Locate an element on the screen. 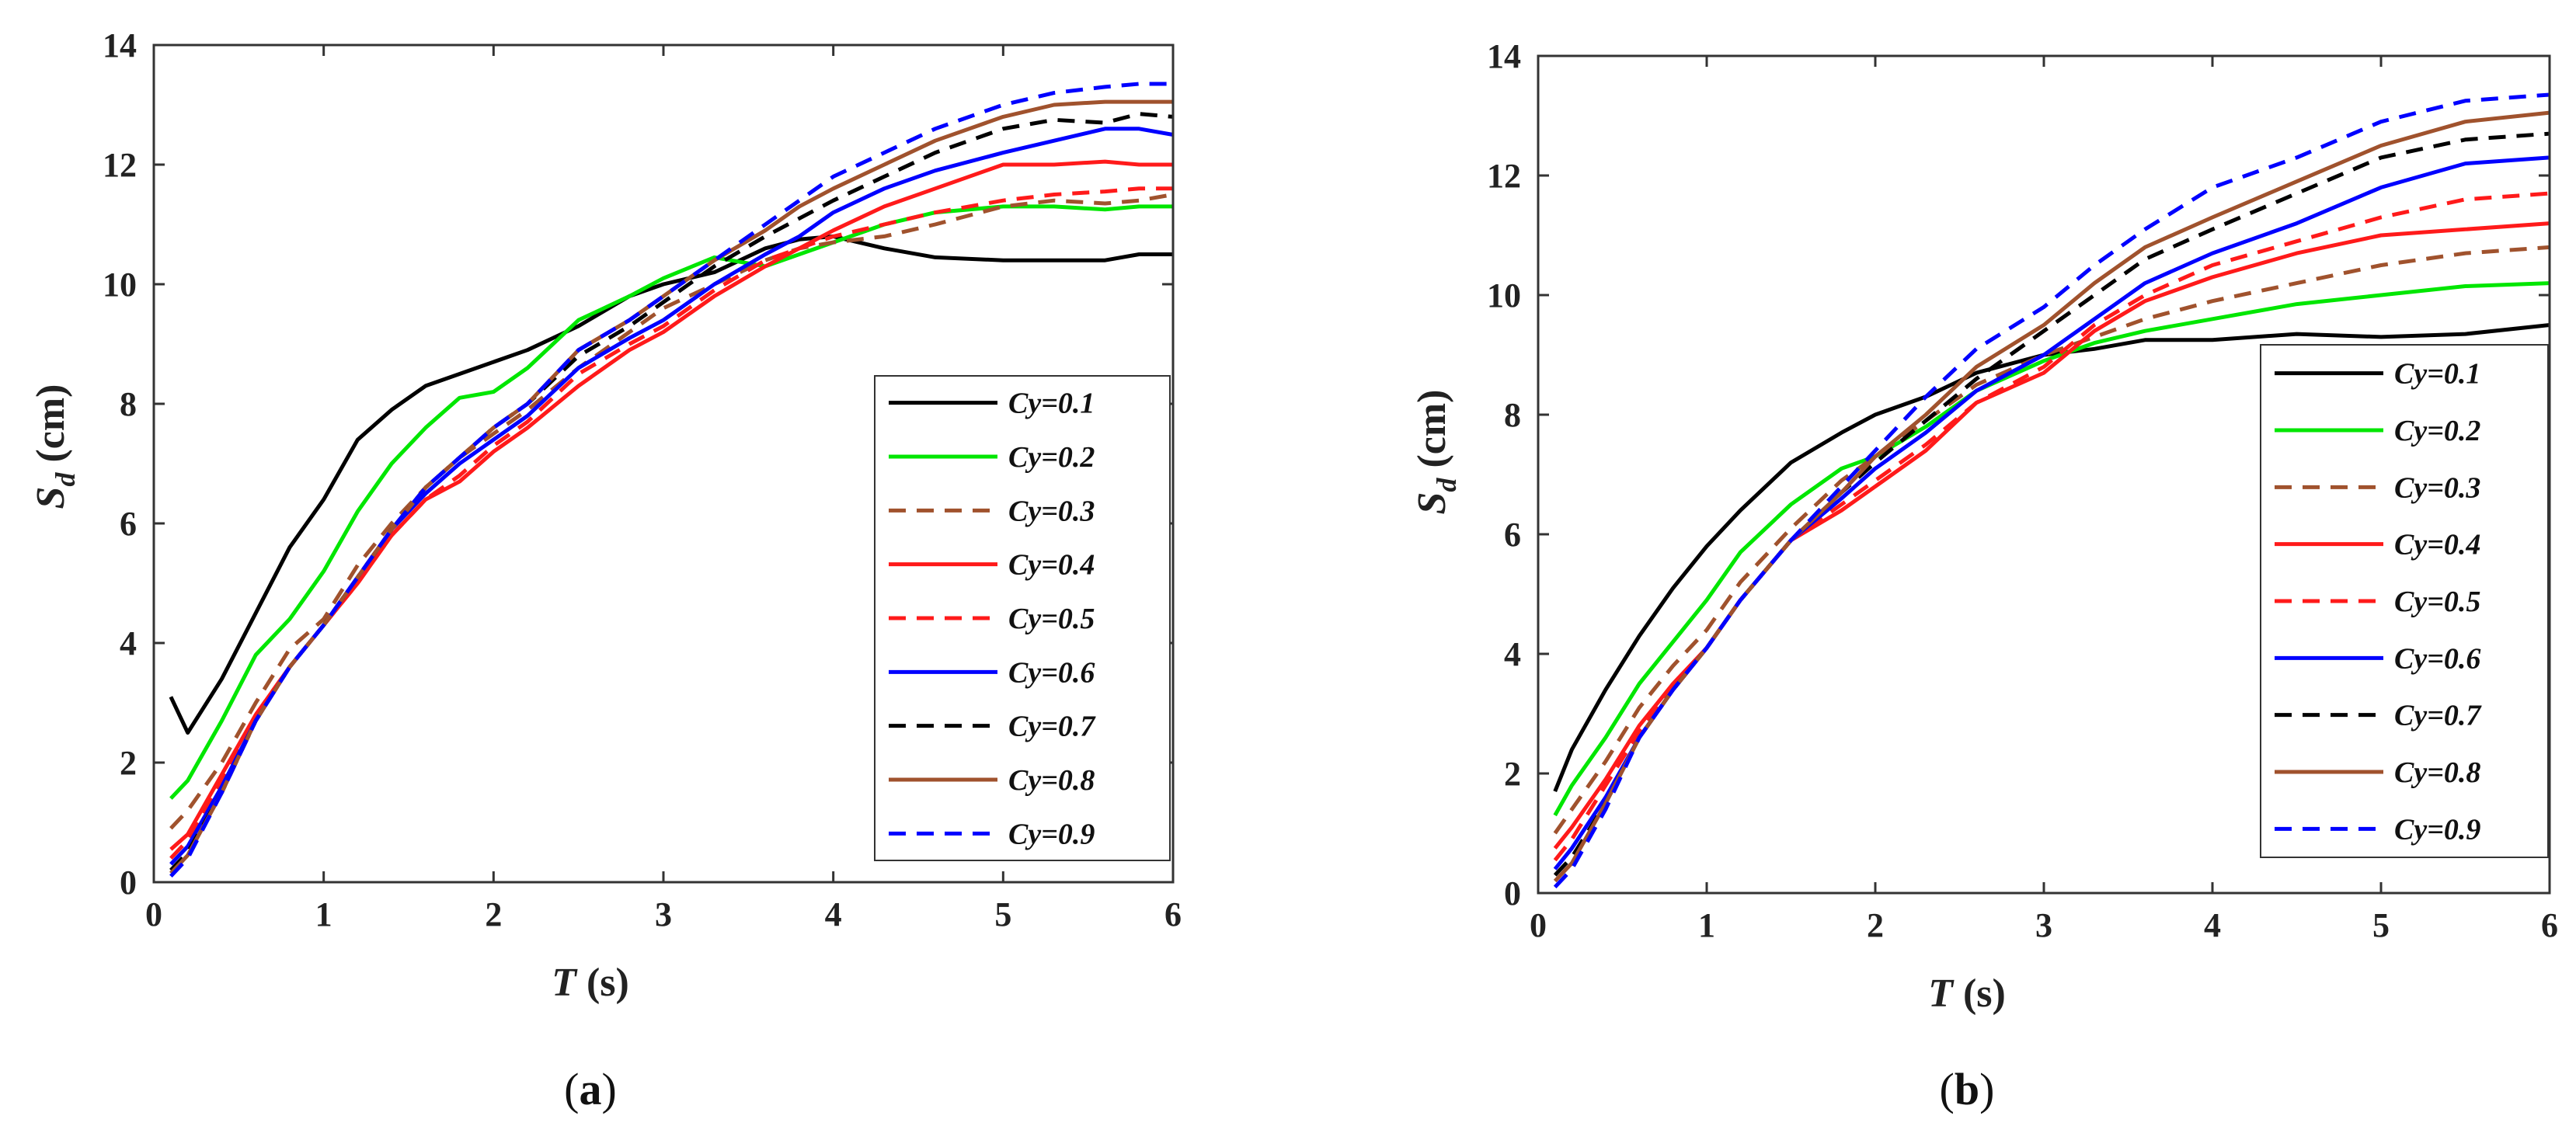  caption-b: (b) is located at coordinates (1967, 1089).